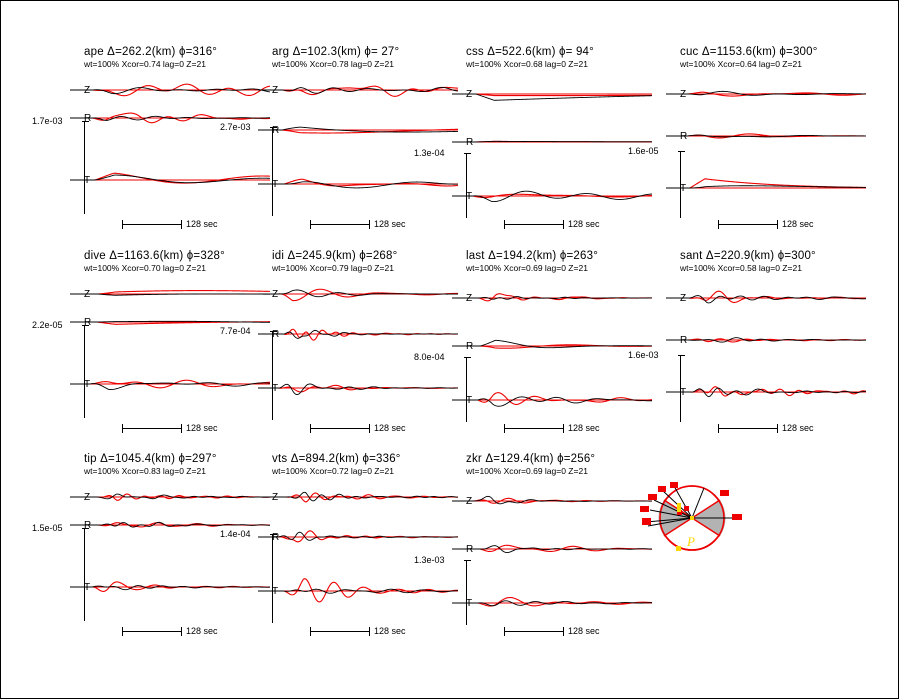  What do you see at coordinates (273, 375) in the screenshot?
I see `amplitude-scale-tick-idi` at bounding box center [273, 375].